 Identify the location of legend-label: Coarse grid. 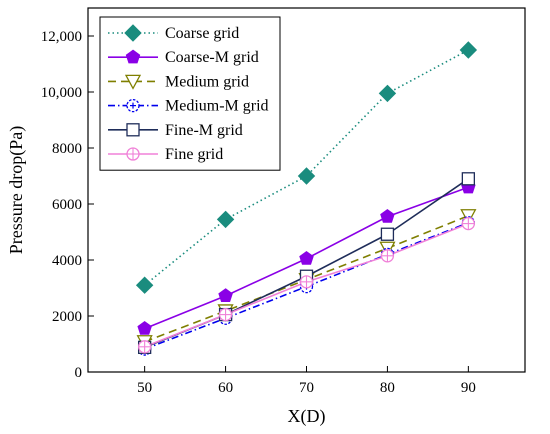
(202, 33).